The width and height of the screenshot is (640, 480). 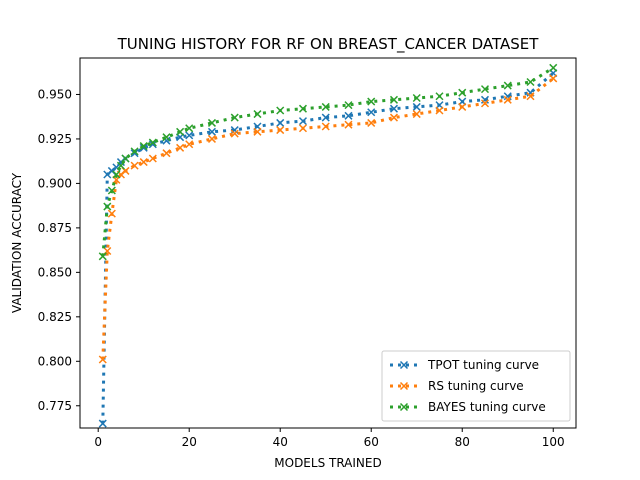 I want to click on y-tick-label: 0.850, so click(x=55, y=272).